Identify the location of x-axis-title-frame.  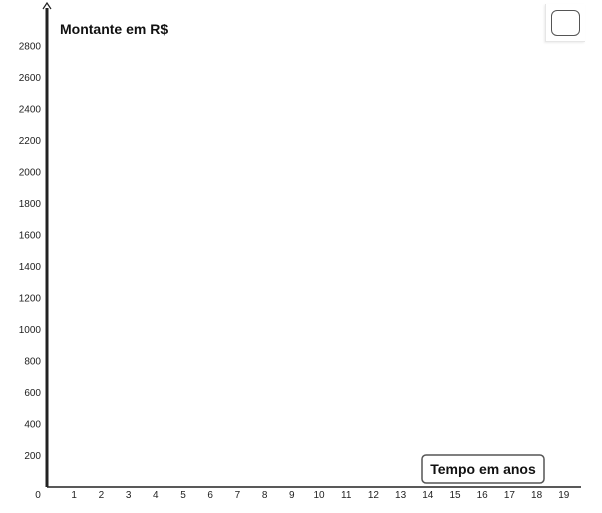
(483, 469).